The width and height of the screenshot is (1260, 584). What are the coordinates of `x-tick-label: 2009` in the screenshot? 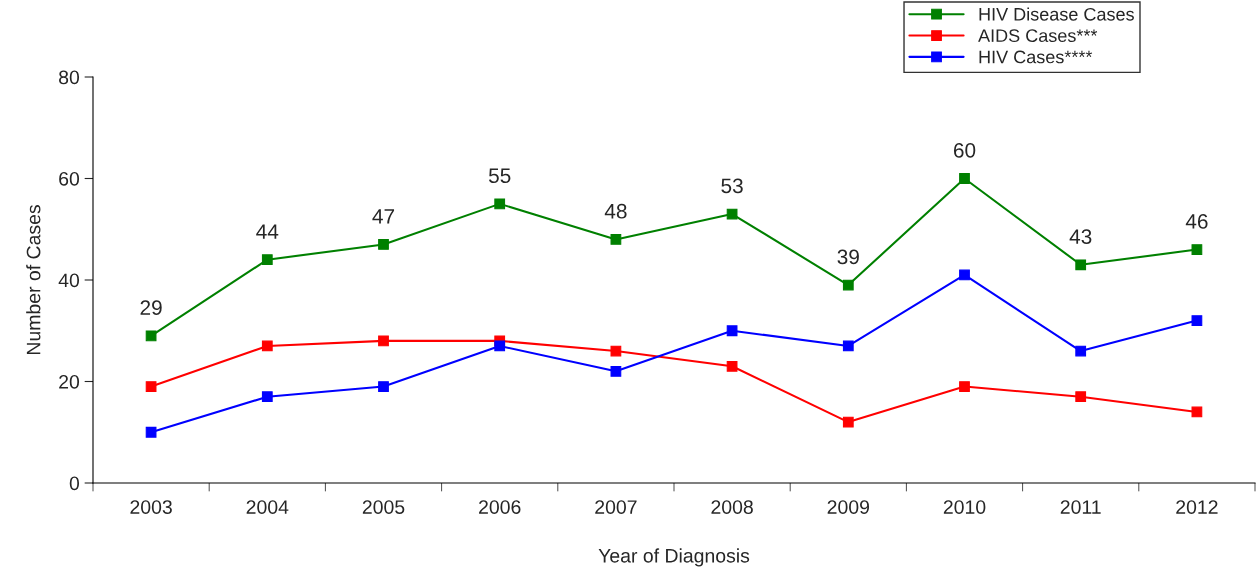 It's located at (848, 507).